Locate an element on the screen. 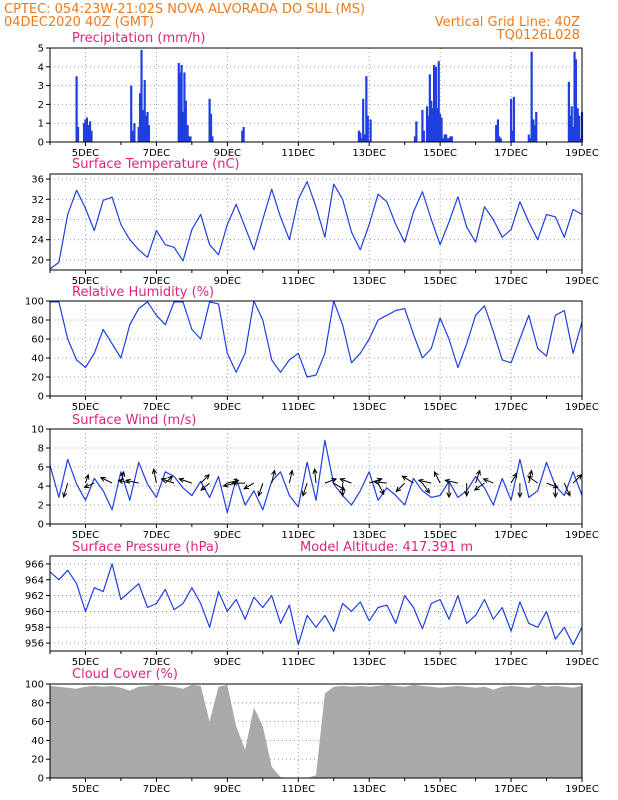 This screenshot has width=618, height=800. y-tick-label: 60 is located at coordinates (37, 722).